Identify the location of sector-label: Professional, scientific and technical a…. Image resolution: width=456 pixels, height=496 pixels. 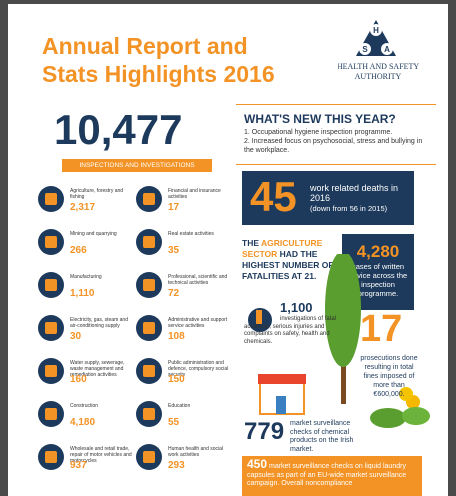
(198, 280).